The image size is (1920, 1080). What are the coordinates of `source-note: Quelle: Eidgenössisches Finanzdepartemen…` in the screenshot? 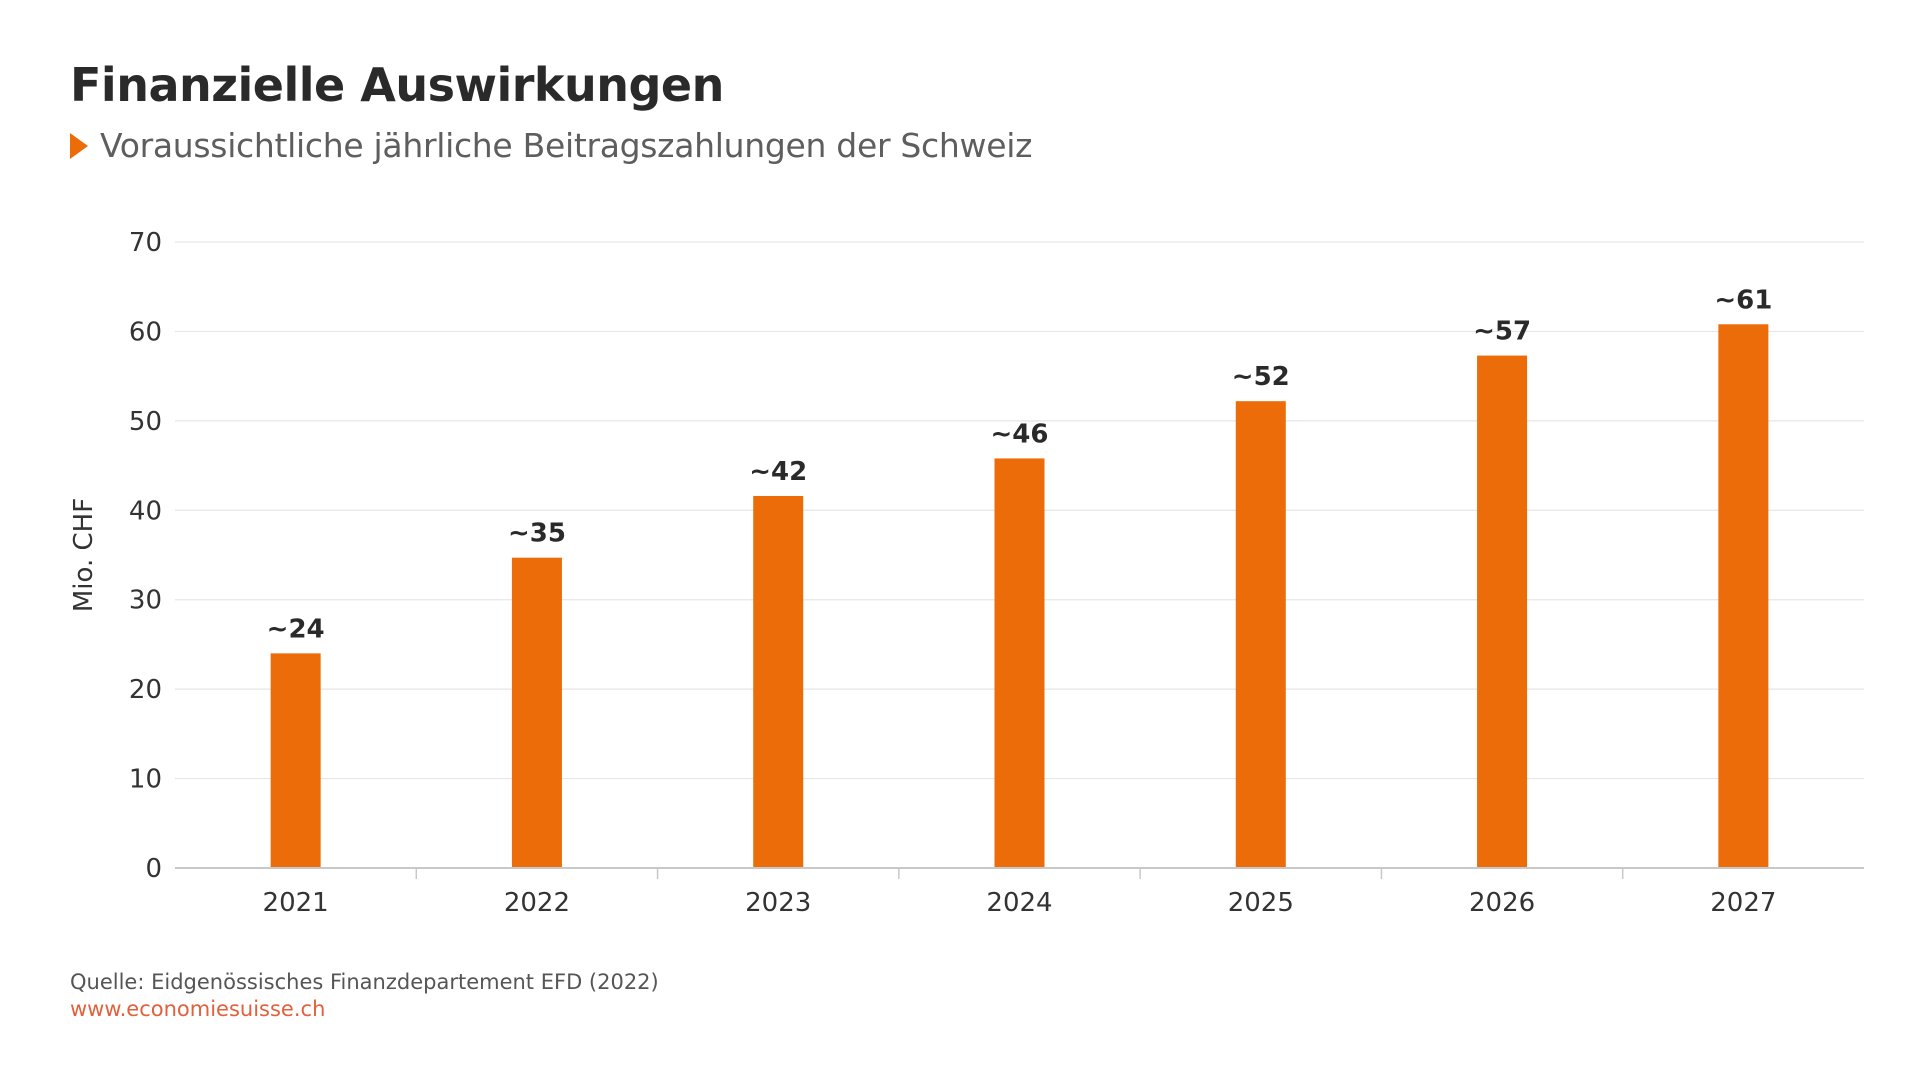 It's located at (364, 982).